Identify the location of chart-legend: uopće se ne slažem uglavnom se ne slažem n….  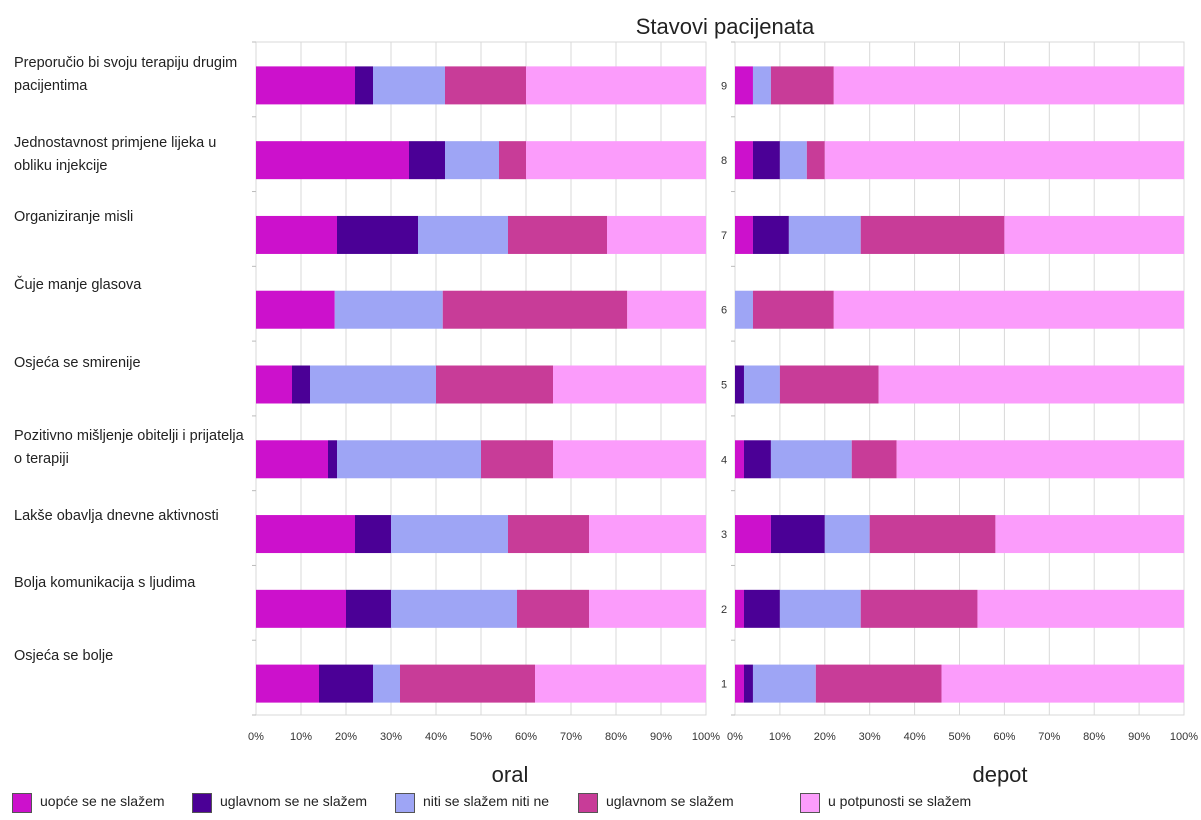
(602, 805).